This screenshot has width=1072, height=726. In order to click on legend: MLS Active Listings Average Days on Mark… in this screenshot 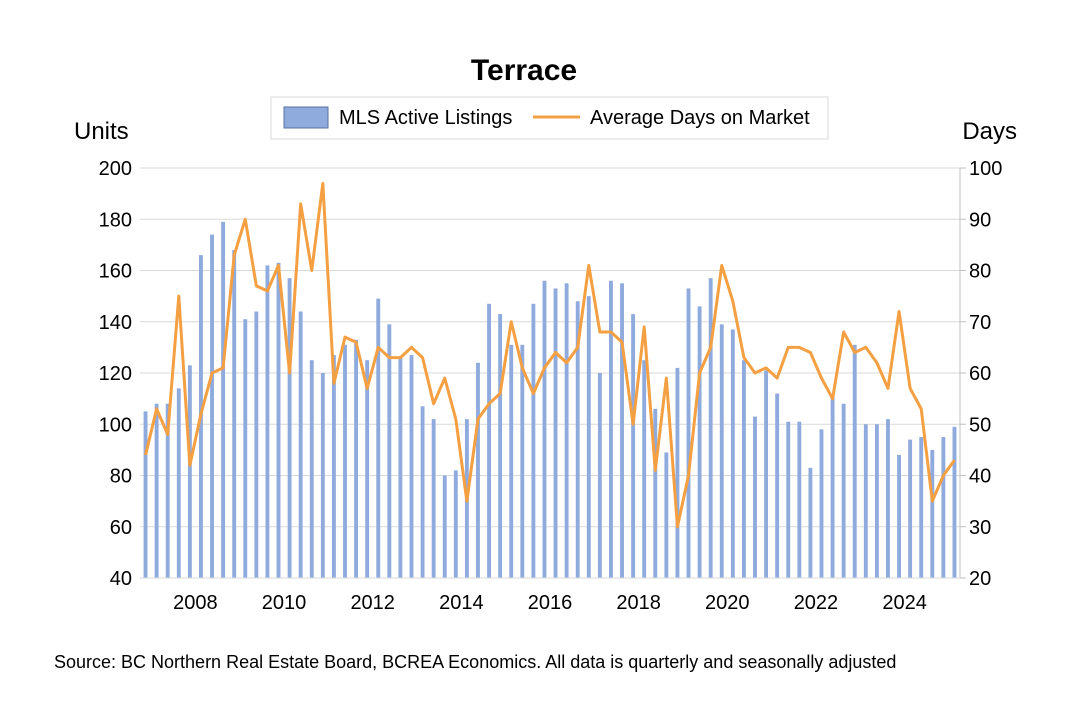, I will do `click(549, 118)`.